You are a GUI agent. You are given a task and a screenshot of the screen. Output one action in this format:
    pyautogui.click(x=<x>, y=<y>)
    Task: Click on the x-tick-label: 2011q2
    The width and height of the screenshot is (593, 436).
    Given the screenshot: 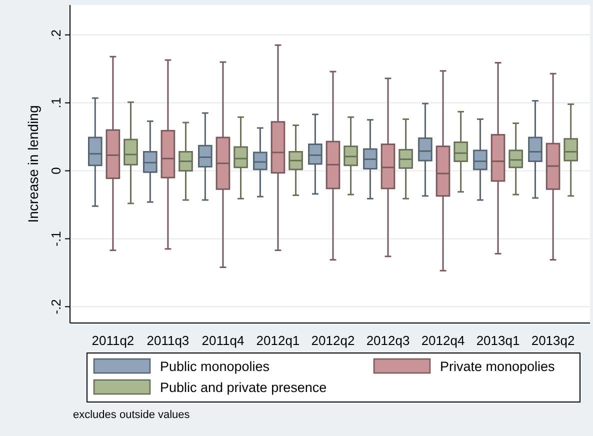 What is the action you would take?
    pyautogui.click(x=113, y=340)
    